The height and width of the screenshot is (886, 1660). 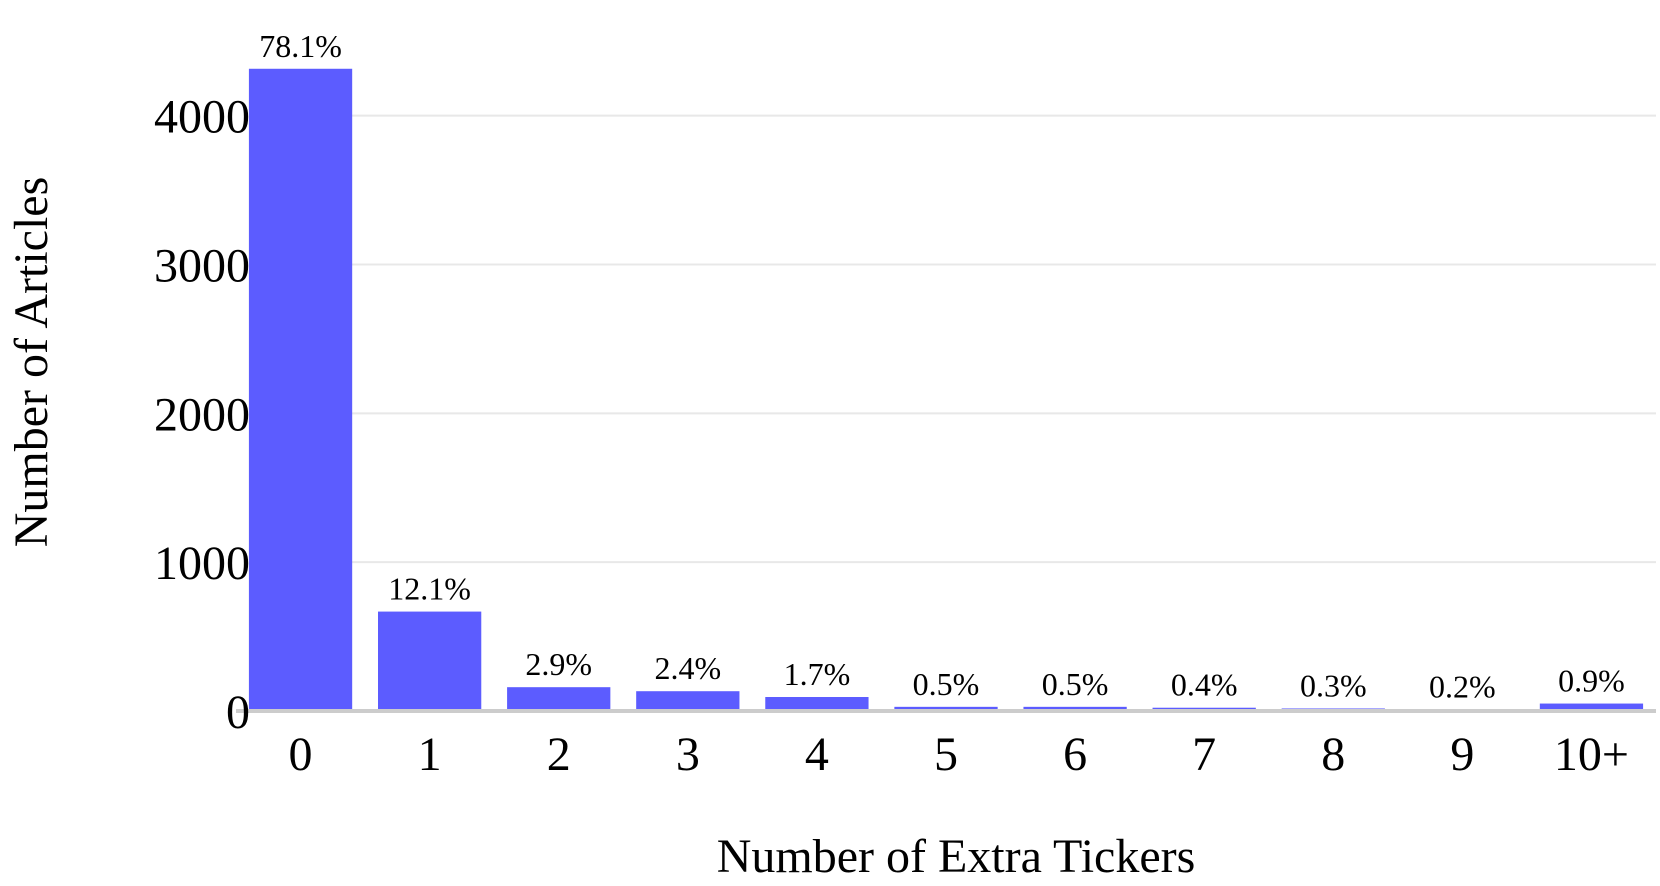 I want to click on x-tick-label: 6, so click(x=1075, y=754).